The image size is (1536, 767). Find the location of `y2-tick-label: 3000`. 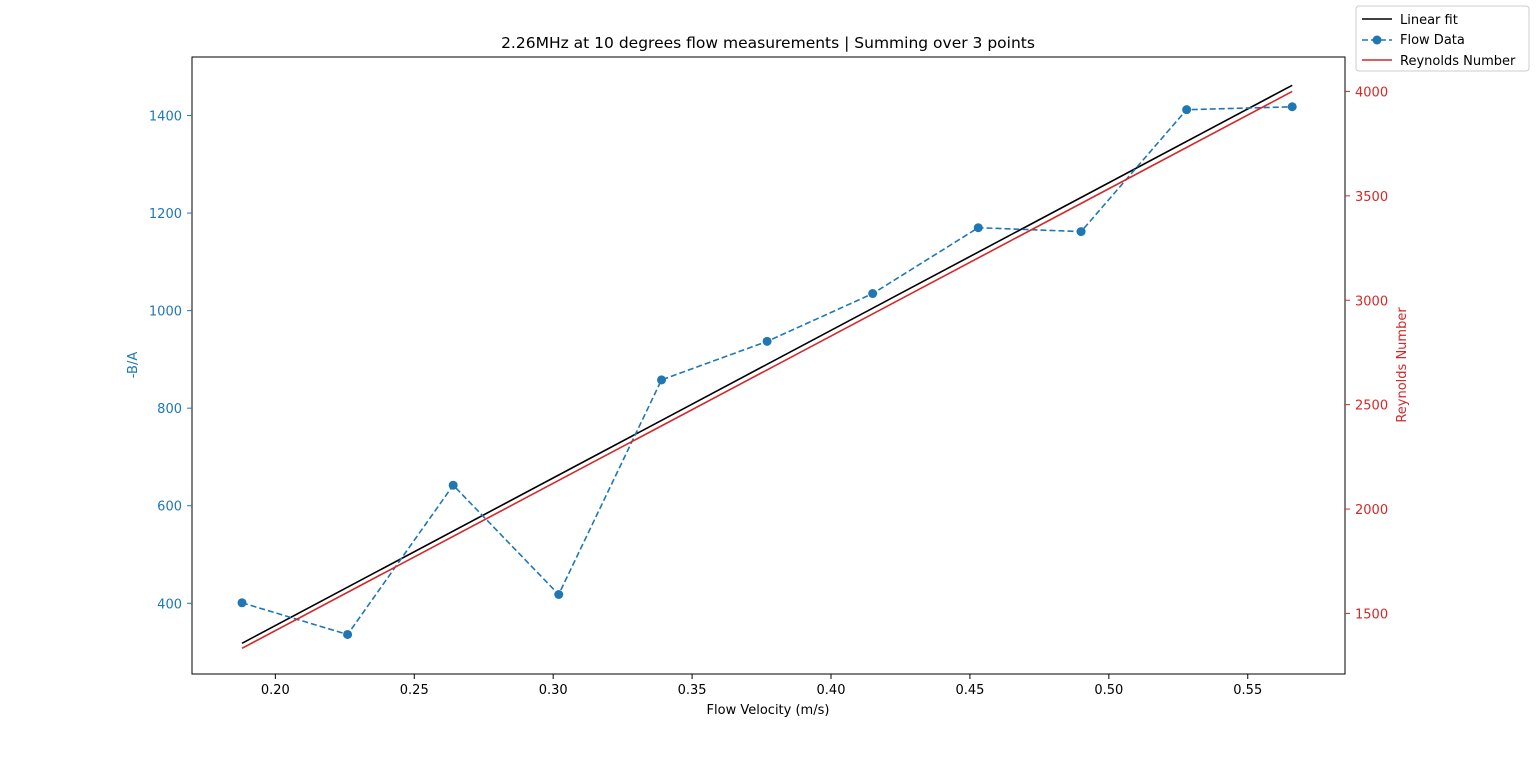

y2-tick-label: 3000 is located at coordinates (1371, 301).